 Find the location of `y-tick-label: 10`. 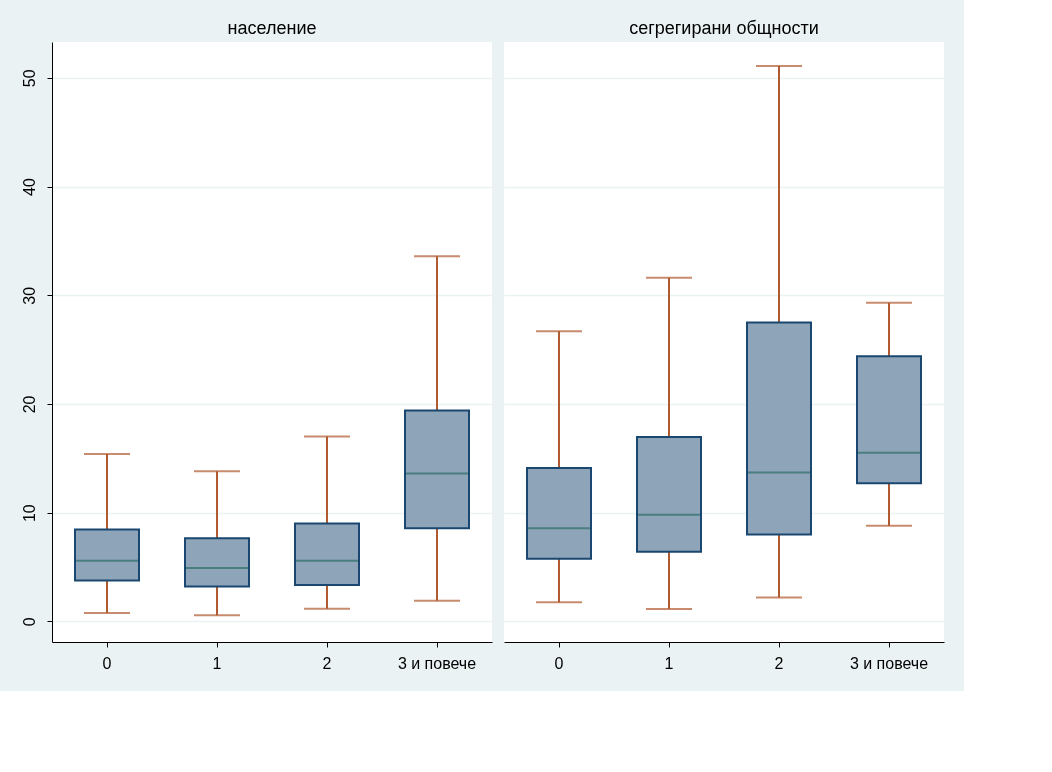

y-tick-label: 10 is located at coordinates (29, 513).